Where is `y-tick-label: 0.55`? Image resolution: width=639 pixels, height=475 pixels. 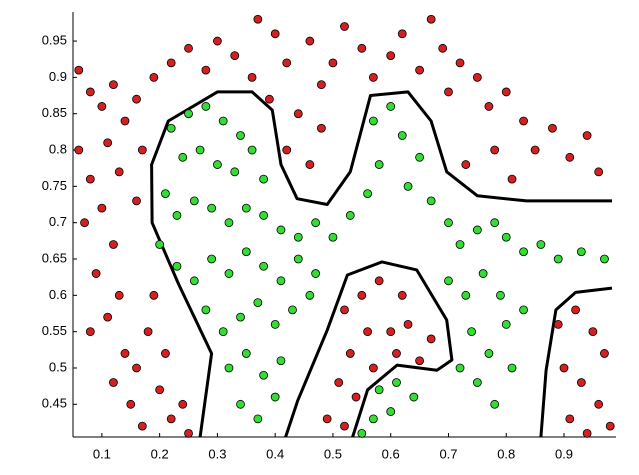
y-tick-label: 0.55 is located at coordinates (54, 330).